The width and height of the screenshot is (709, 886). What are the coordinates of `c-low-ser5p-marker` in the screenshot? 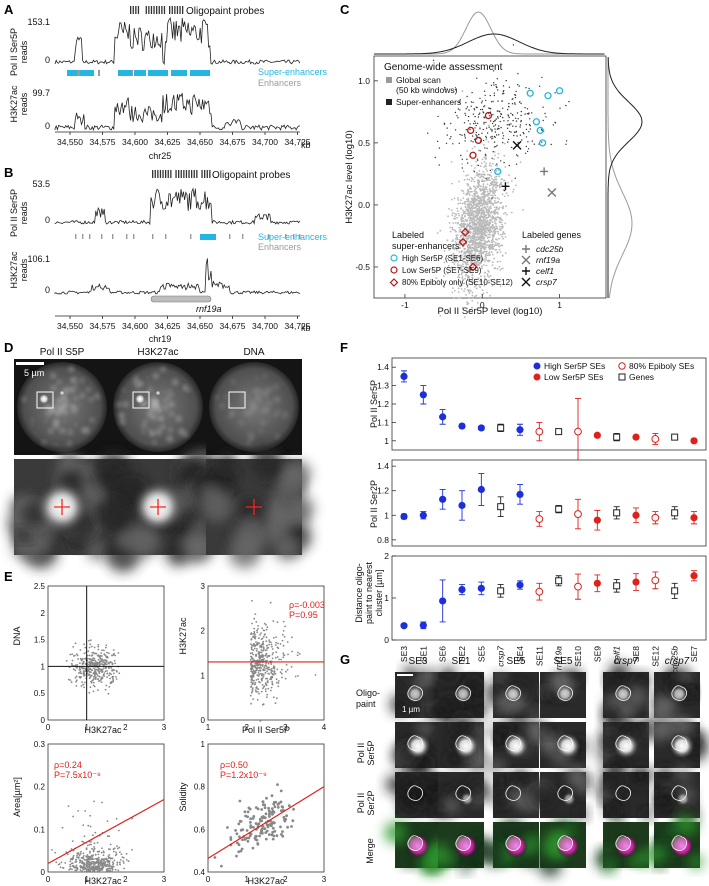 It's located at (471, 130).